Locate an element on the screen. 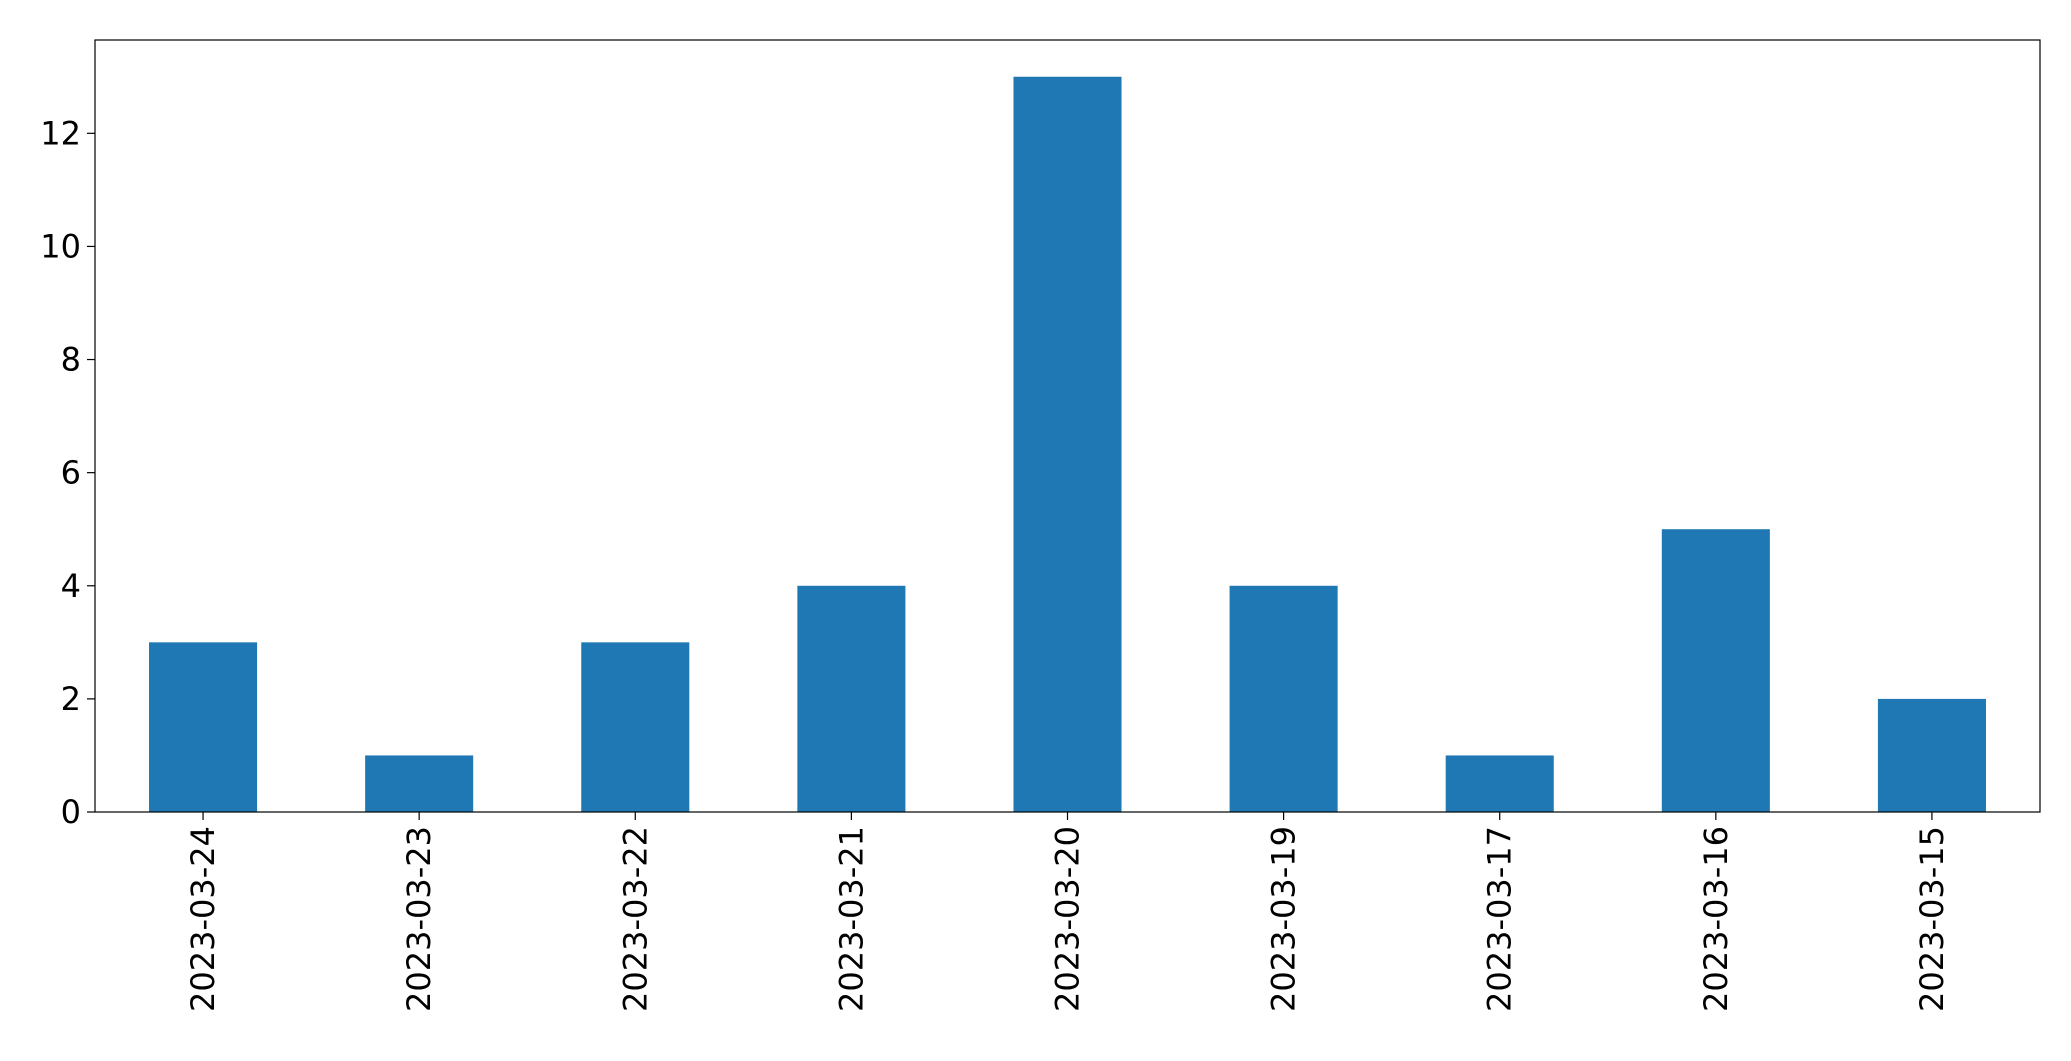  x-tick-label-2023-03-16: 2023-03-16 is located at coordinates (1716, 919).